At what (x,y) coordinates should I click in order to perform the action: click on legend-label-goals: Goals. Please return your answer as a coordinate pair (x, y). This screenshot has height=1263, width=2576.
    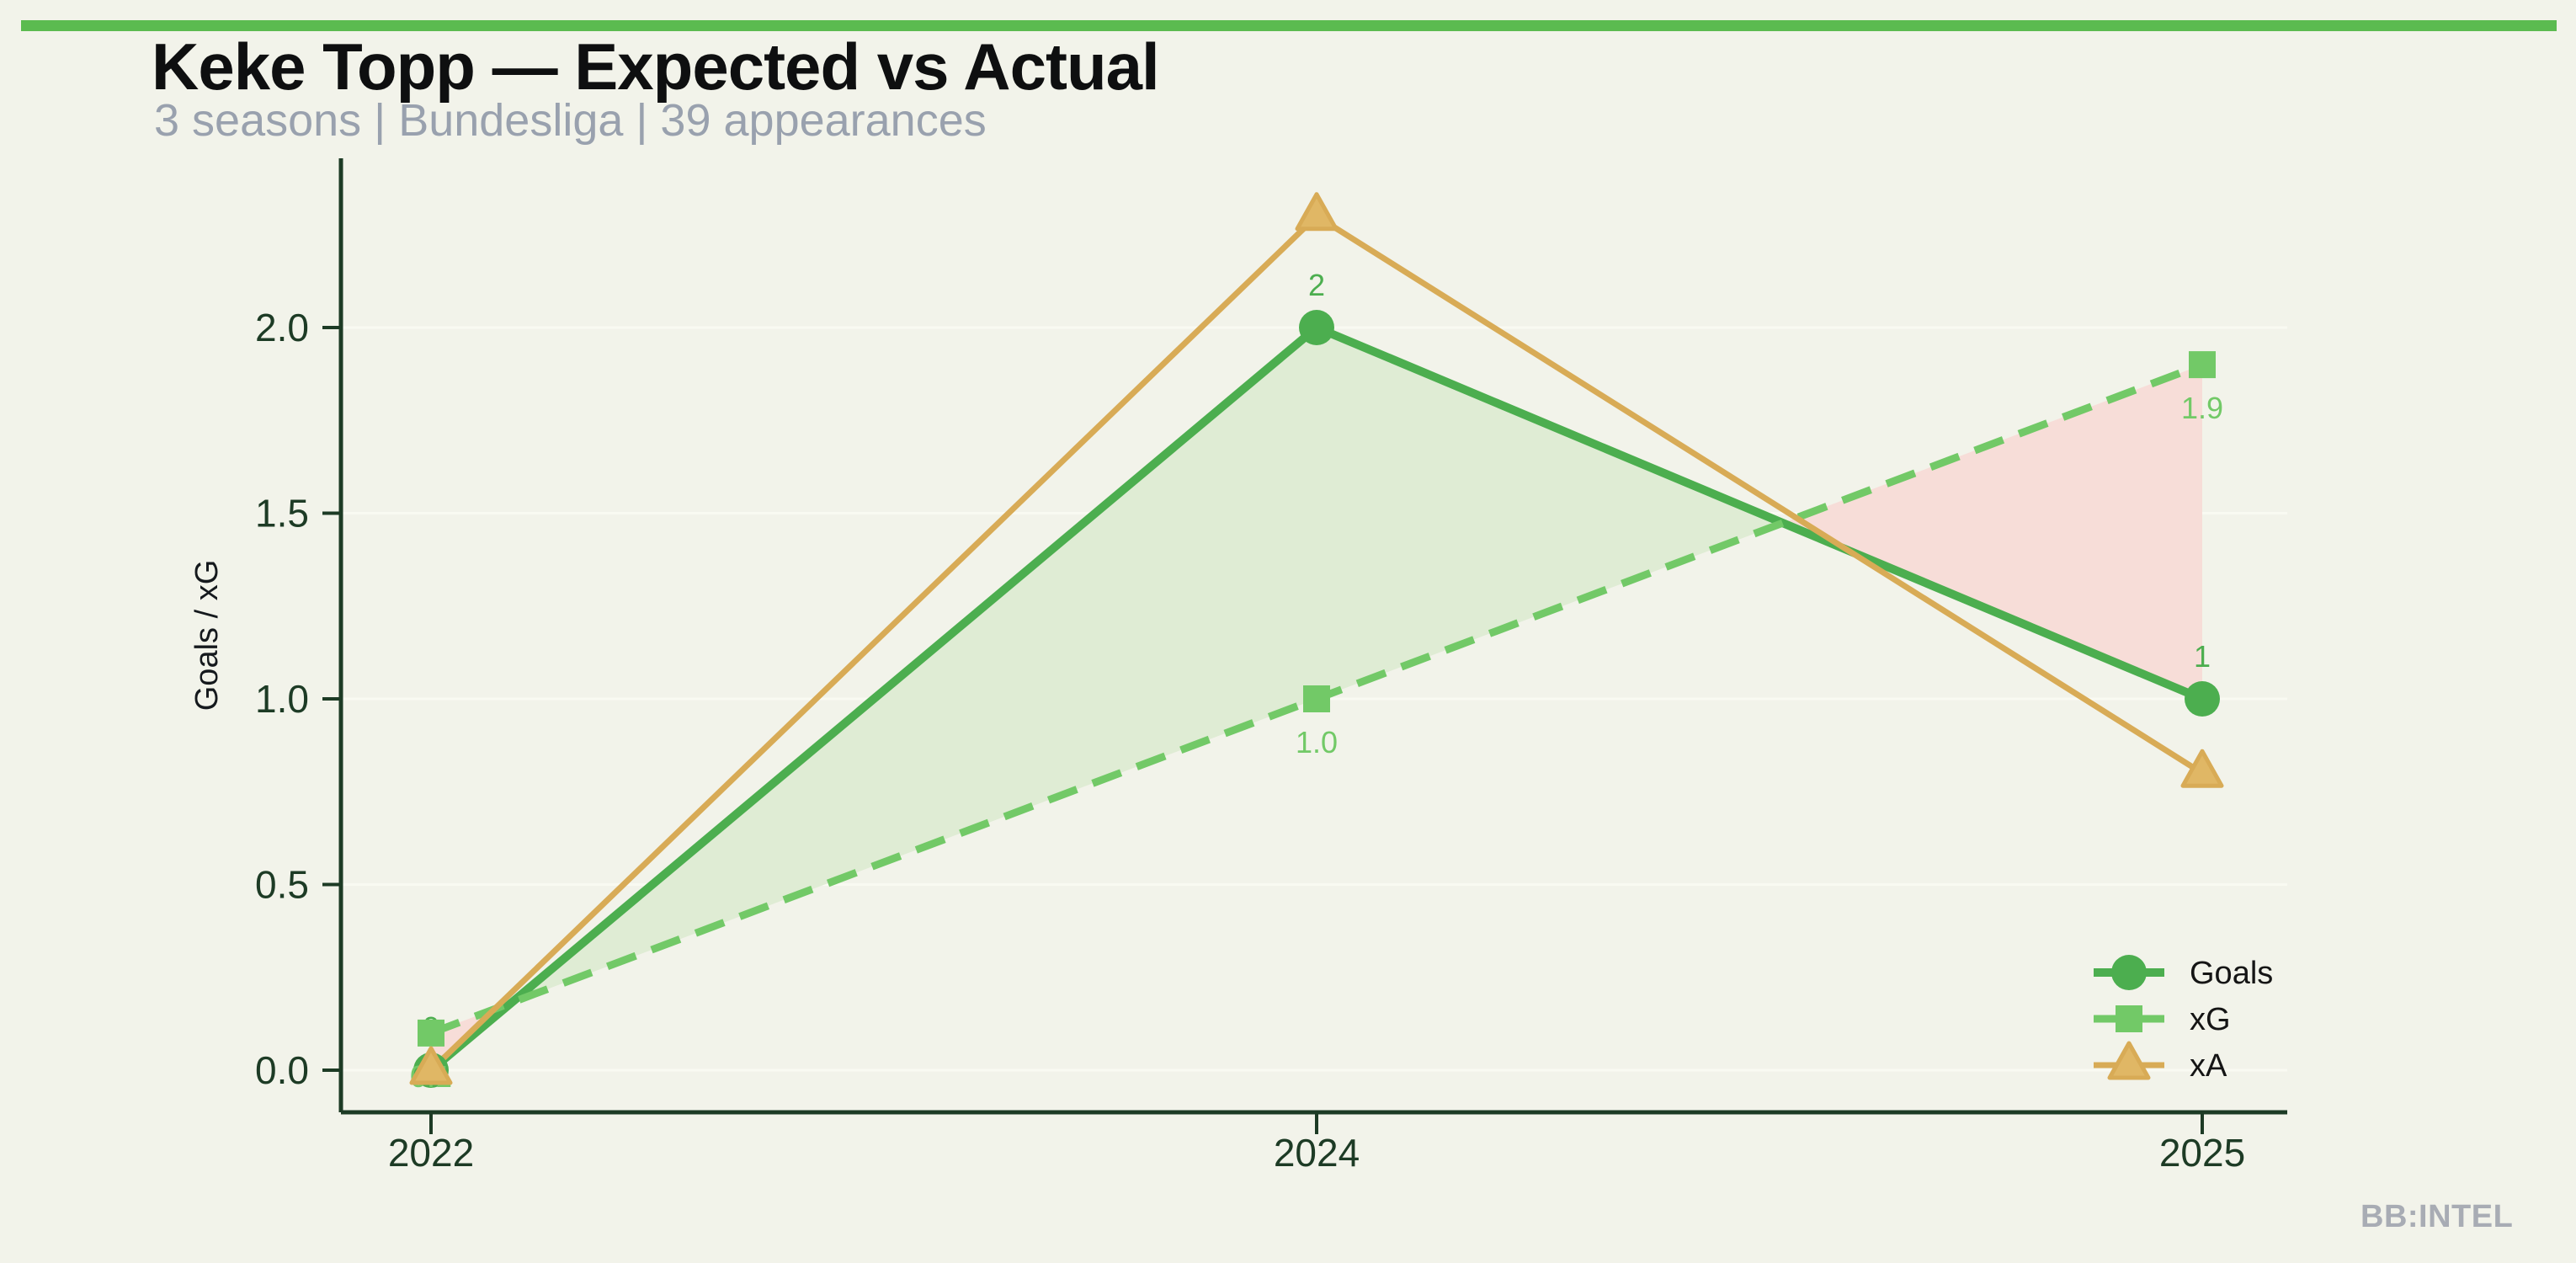
    Looking at the image, I should click on (2231, 973).